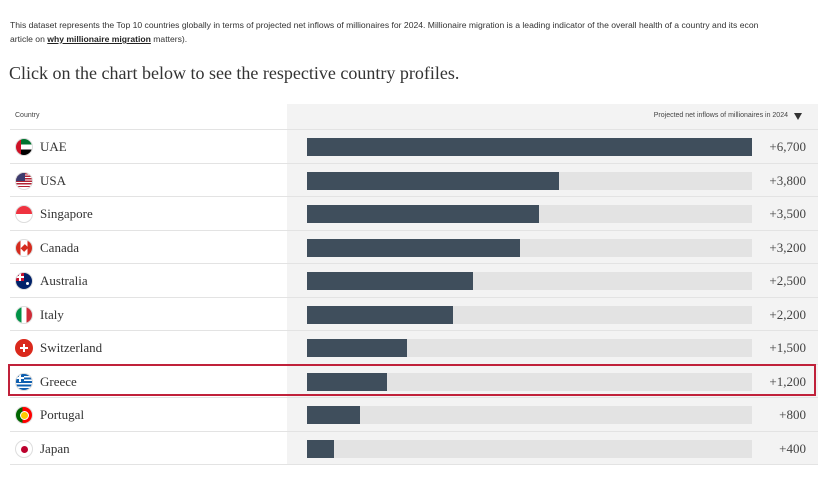 The image size is (840, 479). What do you see at coordinates (787, 347) in the screenshot?
I see `value-label: +1,500` at bounding box center [787, 347].